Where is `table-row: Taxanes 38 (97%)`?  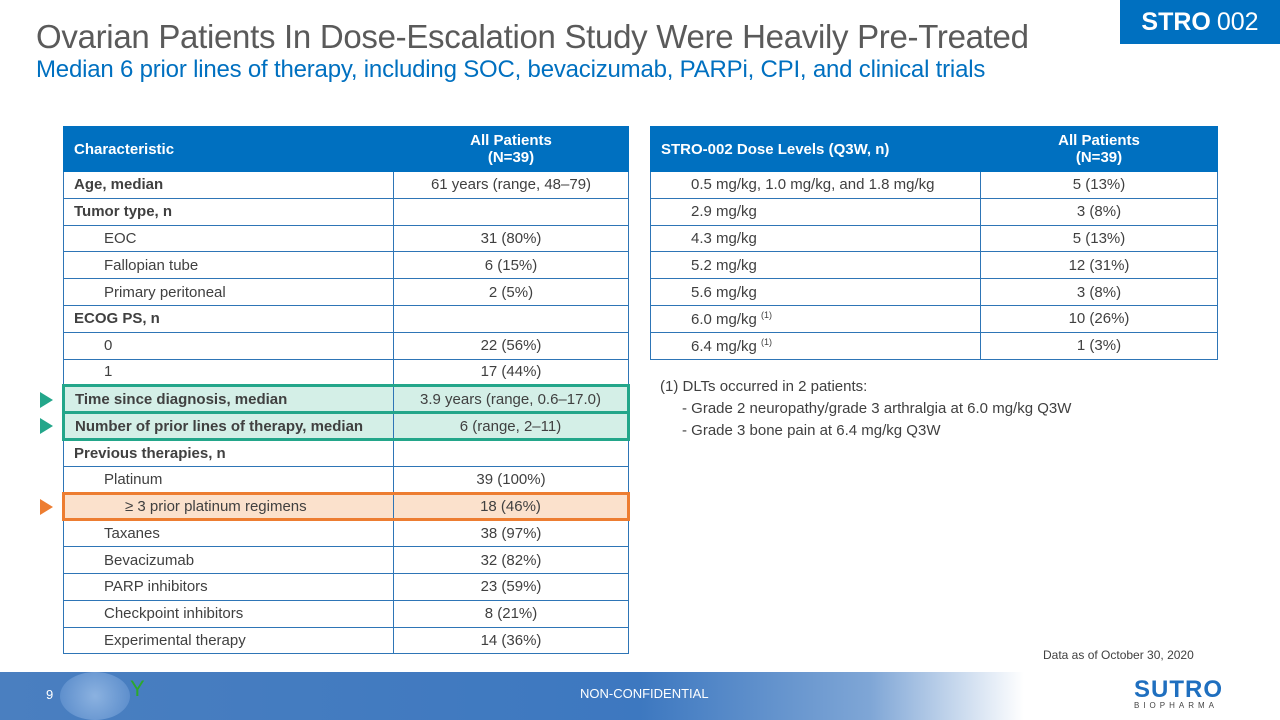
table-row: Taxanes 38 (97%) is located at coordinates (346, 533).